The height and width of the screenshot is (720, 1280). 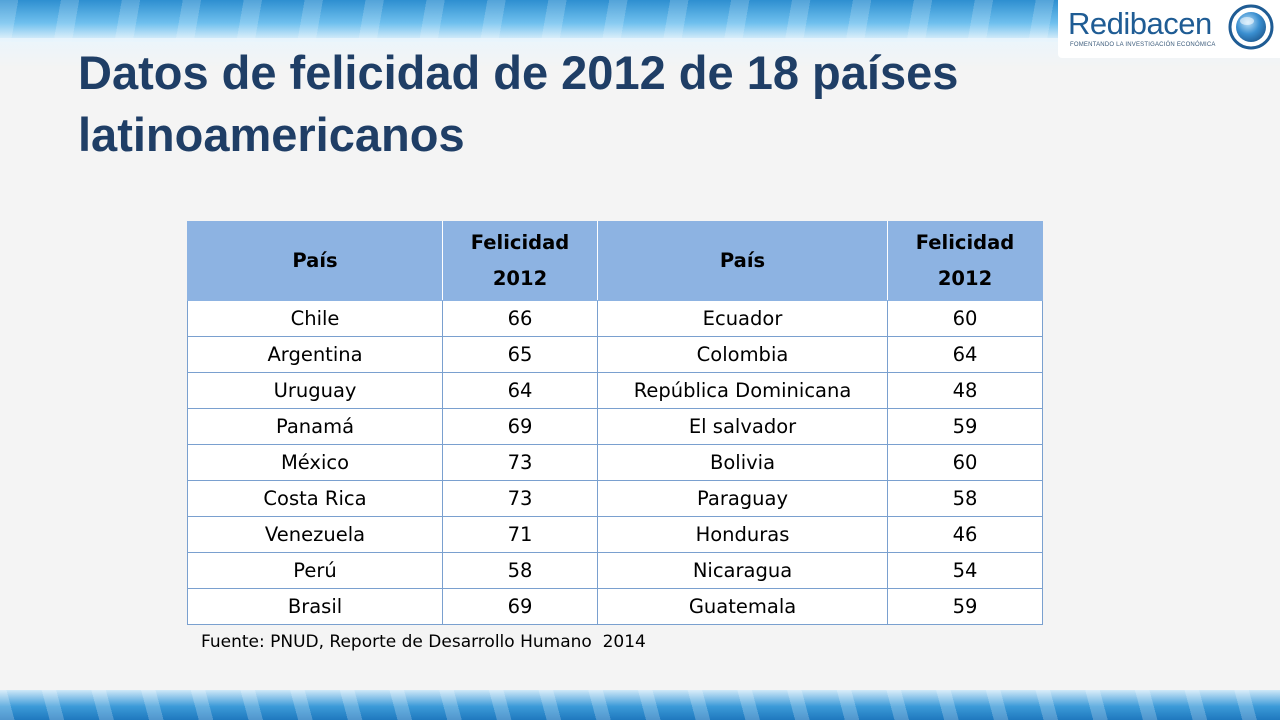 I want to click on cell-country-right: Bolivia, so click(x=742, y=462).